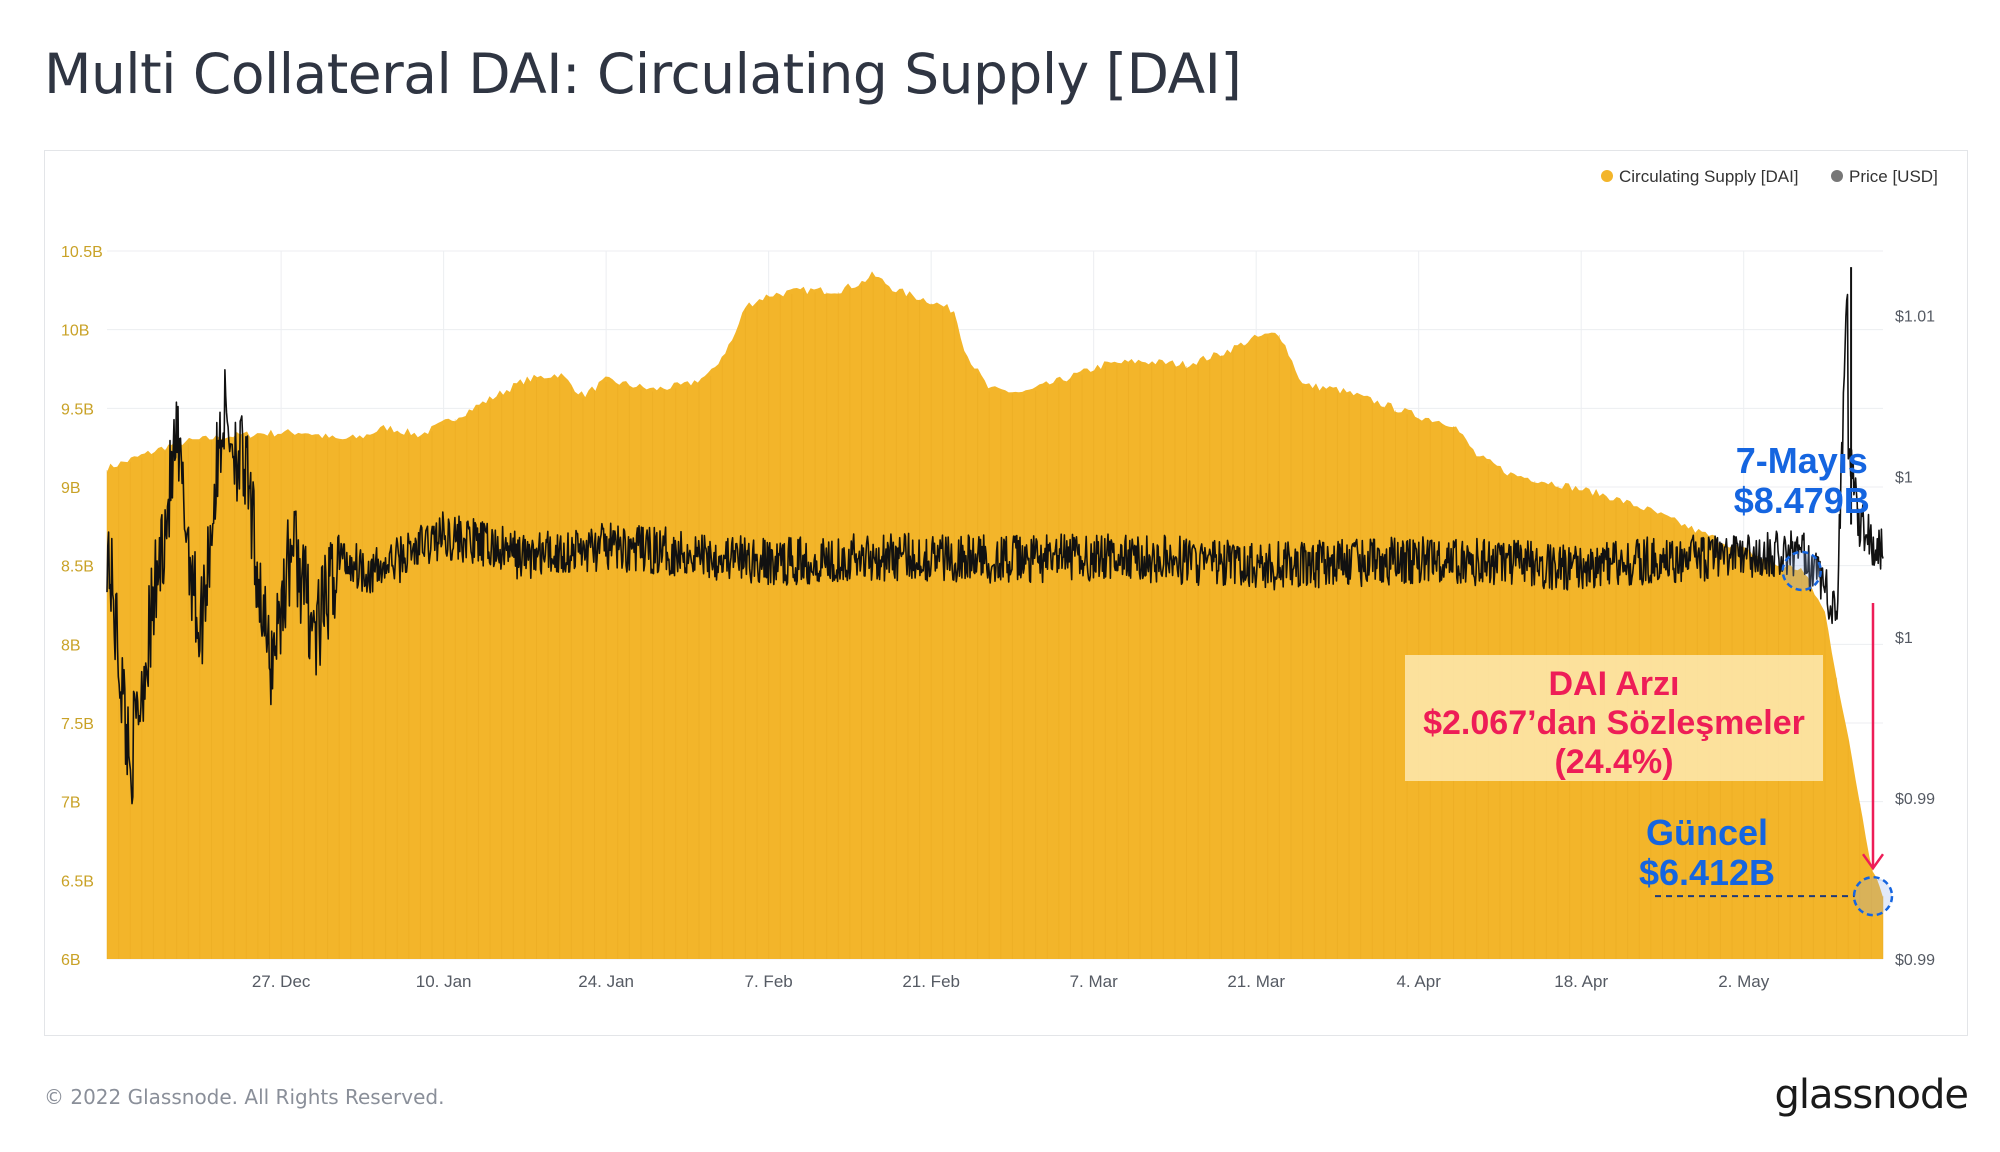 This screenshot has width=2000, height=1152. What do you see at coordinates (1871, 1095) in the screenshot?
I see `glassnode-logo: glassnode` at bounding box center [1871, 1095].